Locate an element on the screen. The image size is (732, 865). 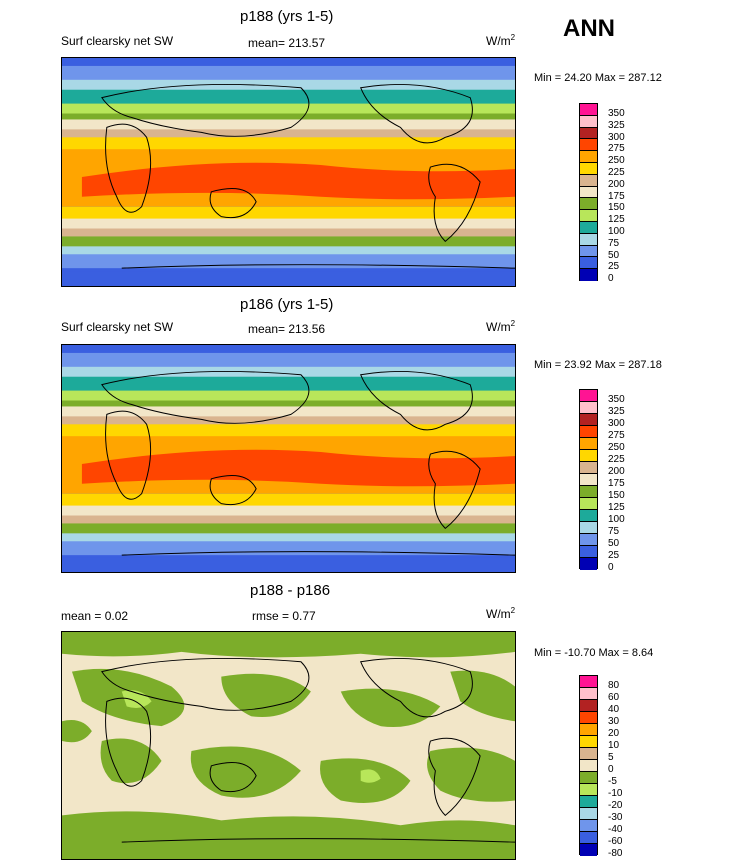
colorbar-tick-label: -10 is located at coordinates (615, 793).